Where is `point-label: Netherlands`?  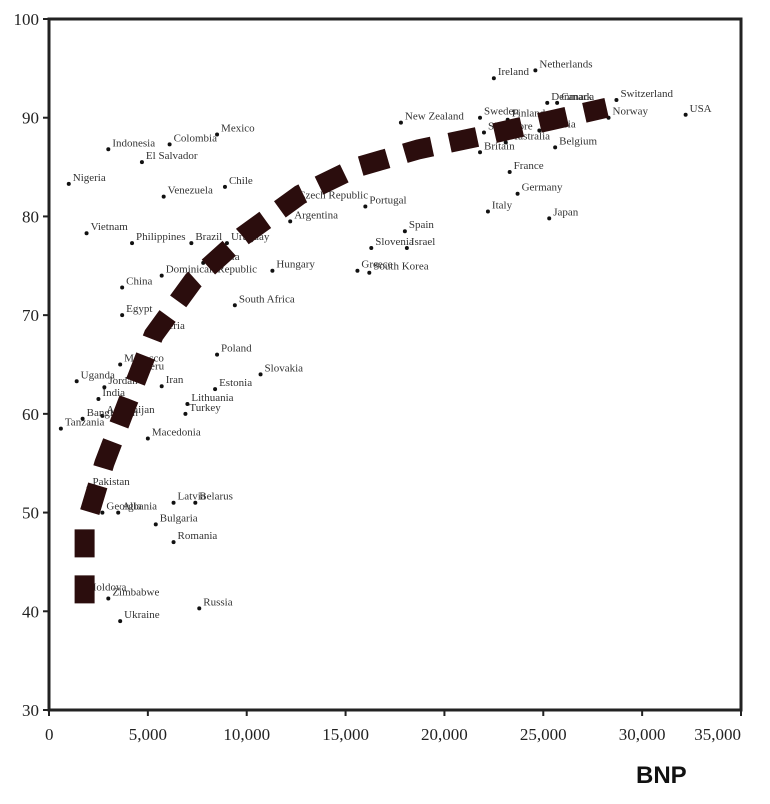 point-label: Netherlands is located at coordinates (565, 64).